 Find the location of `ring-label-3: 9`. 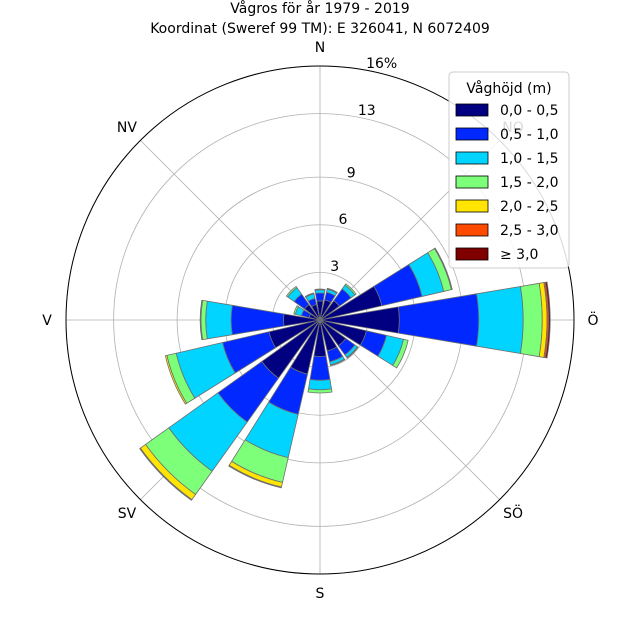

ring-label-3: 9 is located at coordinates (351, 173).